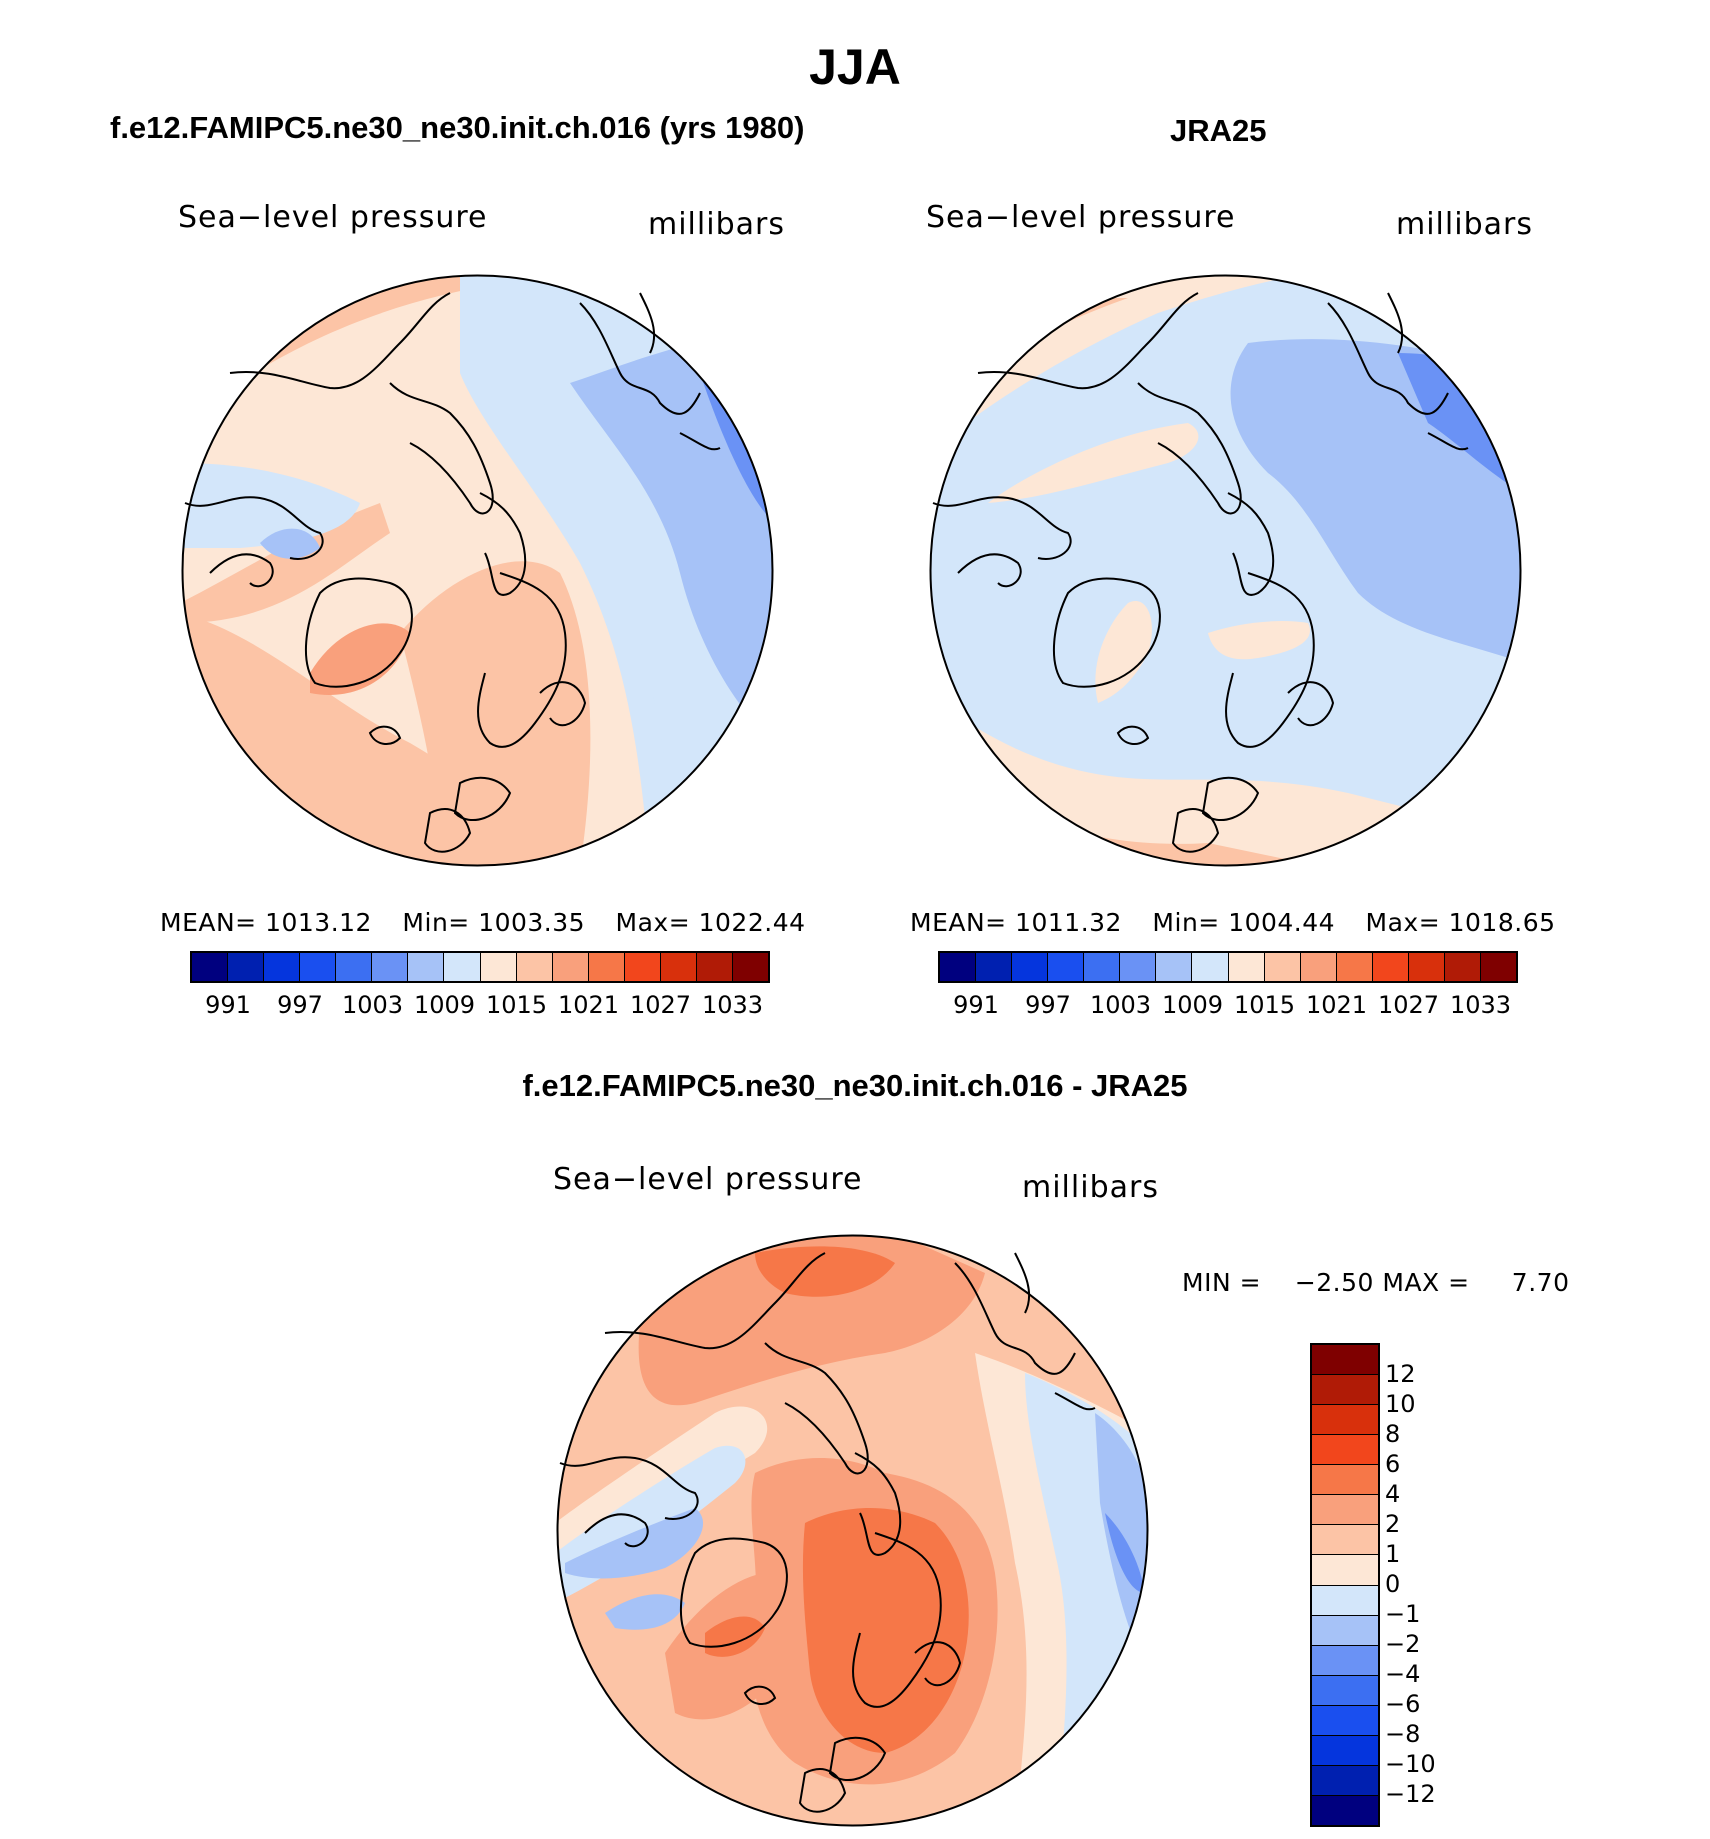 The image size is (1710, 1839). Describe the element at coordinates (716, 224) in the screenshot. I see `panel1-units-label: millibars` at that location.